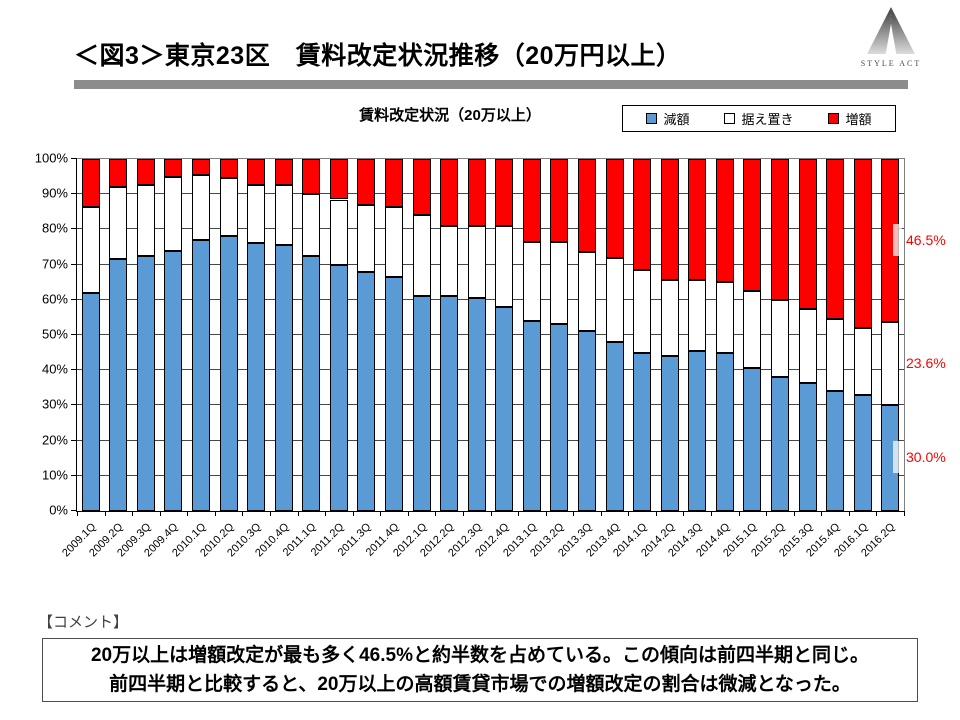 The image size is (960, 720). I want to click on y-tick-label: 90%, so click(54, 193).